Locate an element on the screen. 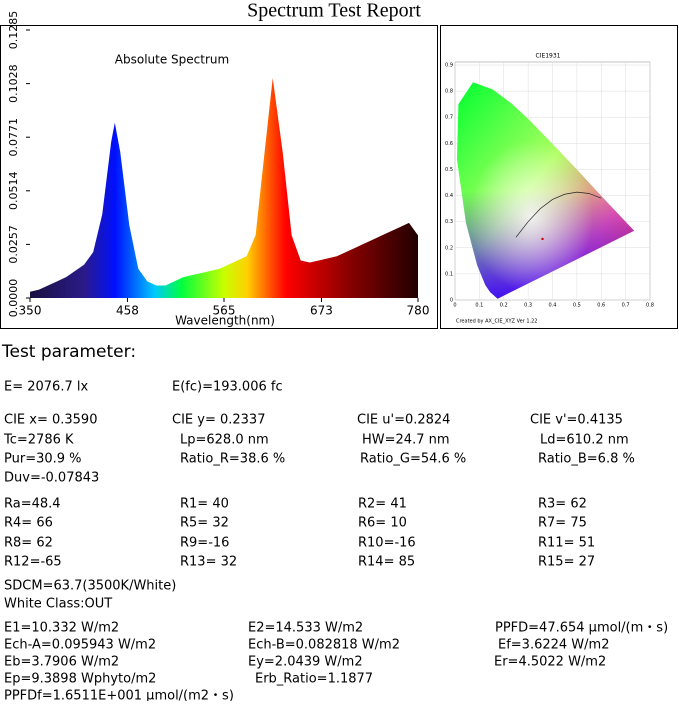 The width and height of the screenshot is (679, 705). parameter: Duv=-0.07843 is located at coordinates (51, 478).